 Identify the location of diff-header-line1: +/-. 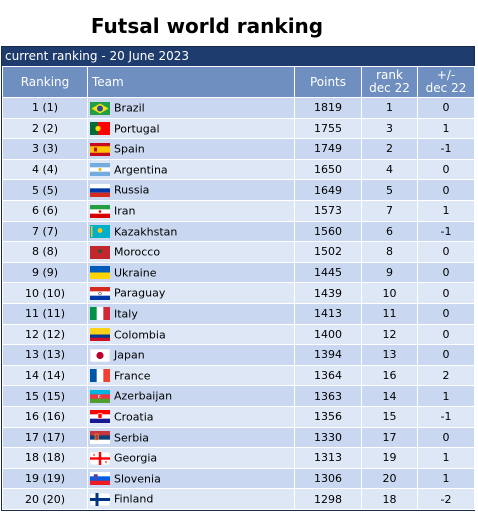
(446, 75).